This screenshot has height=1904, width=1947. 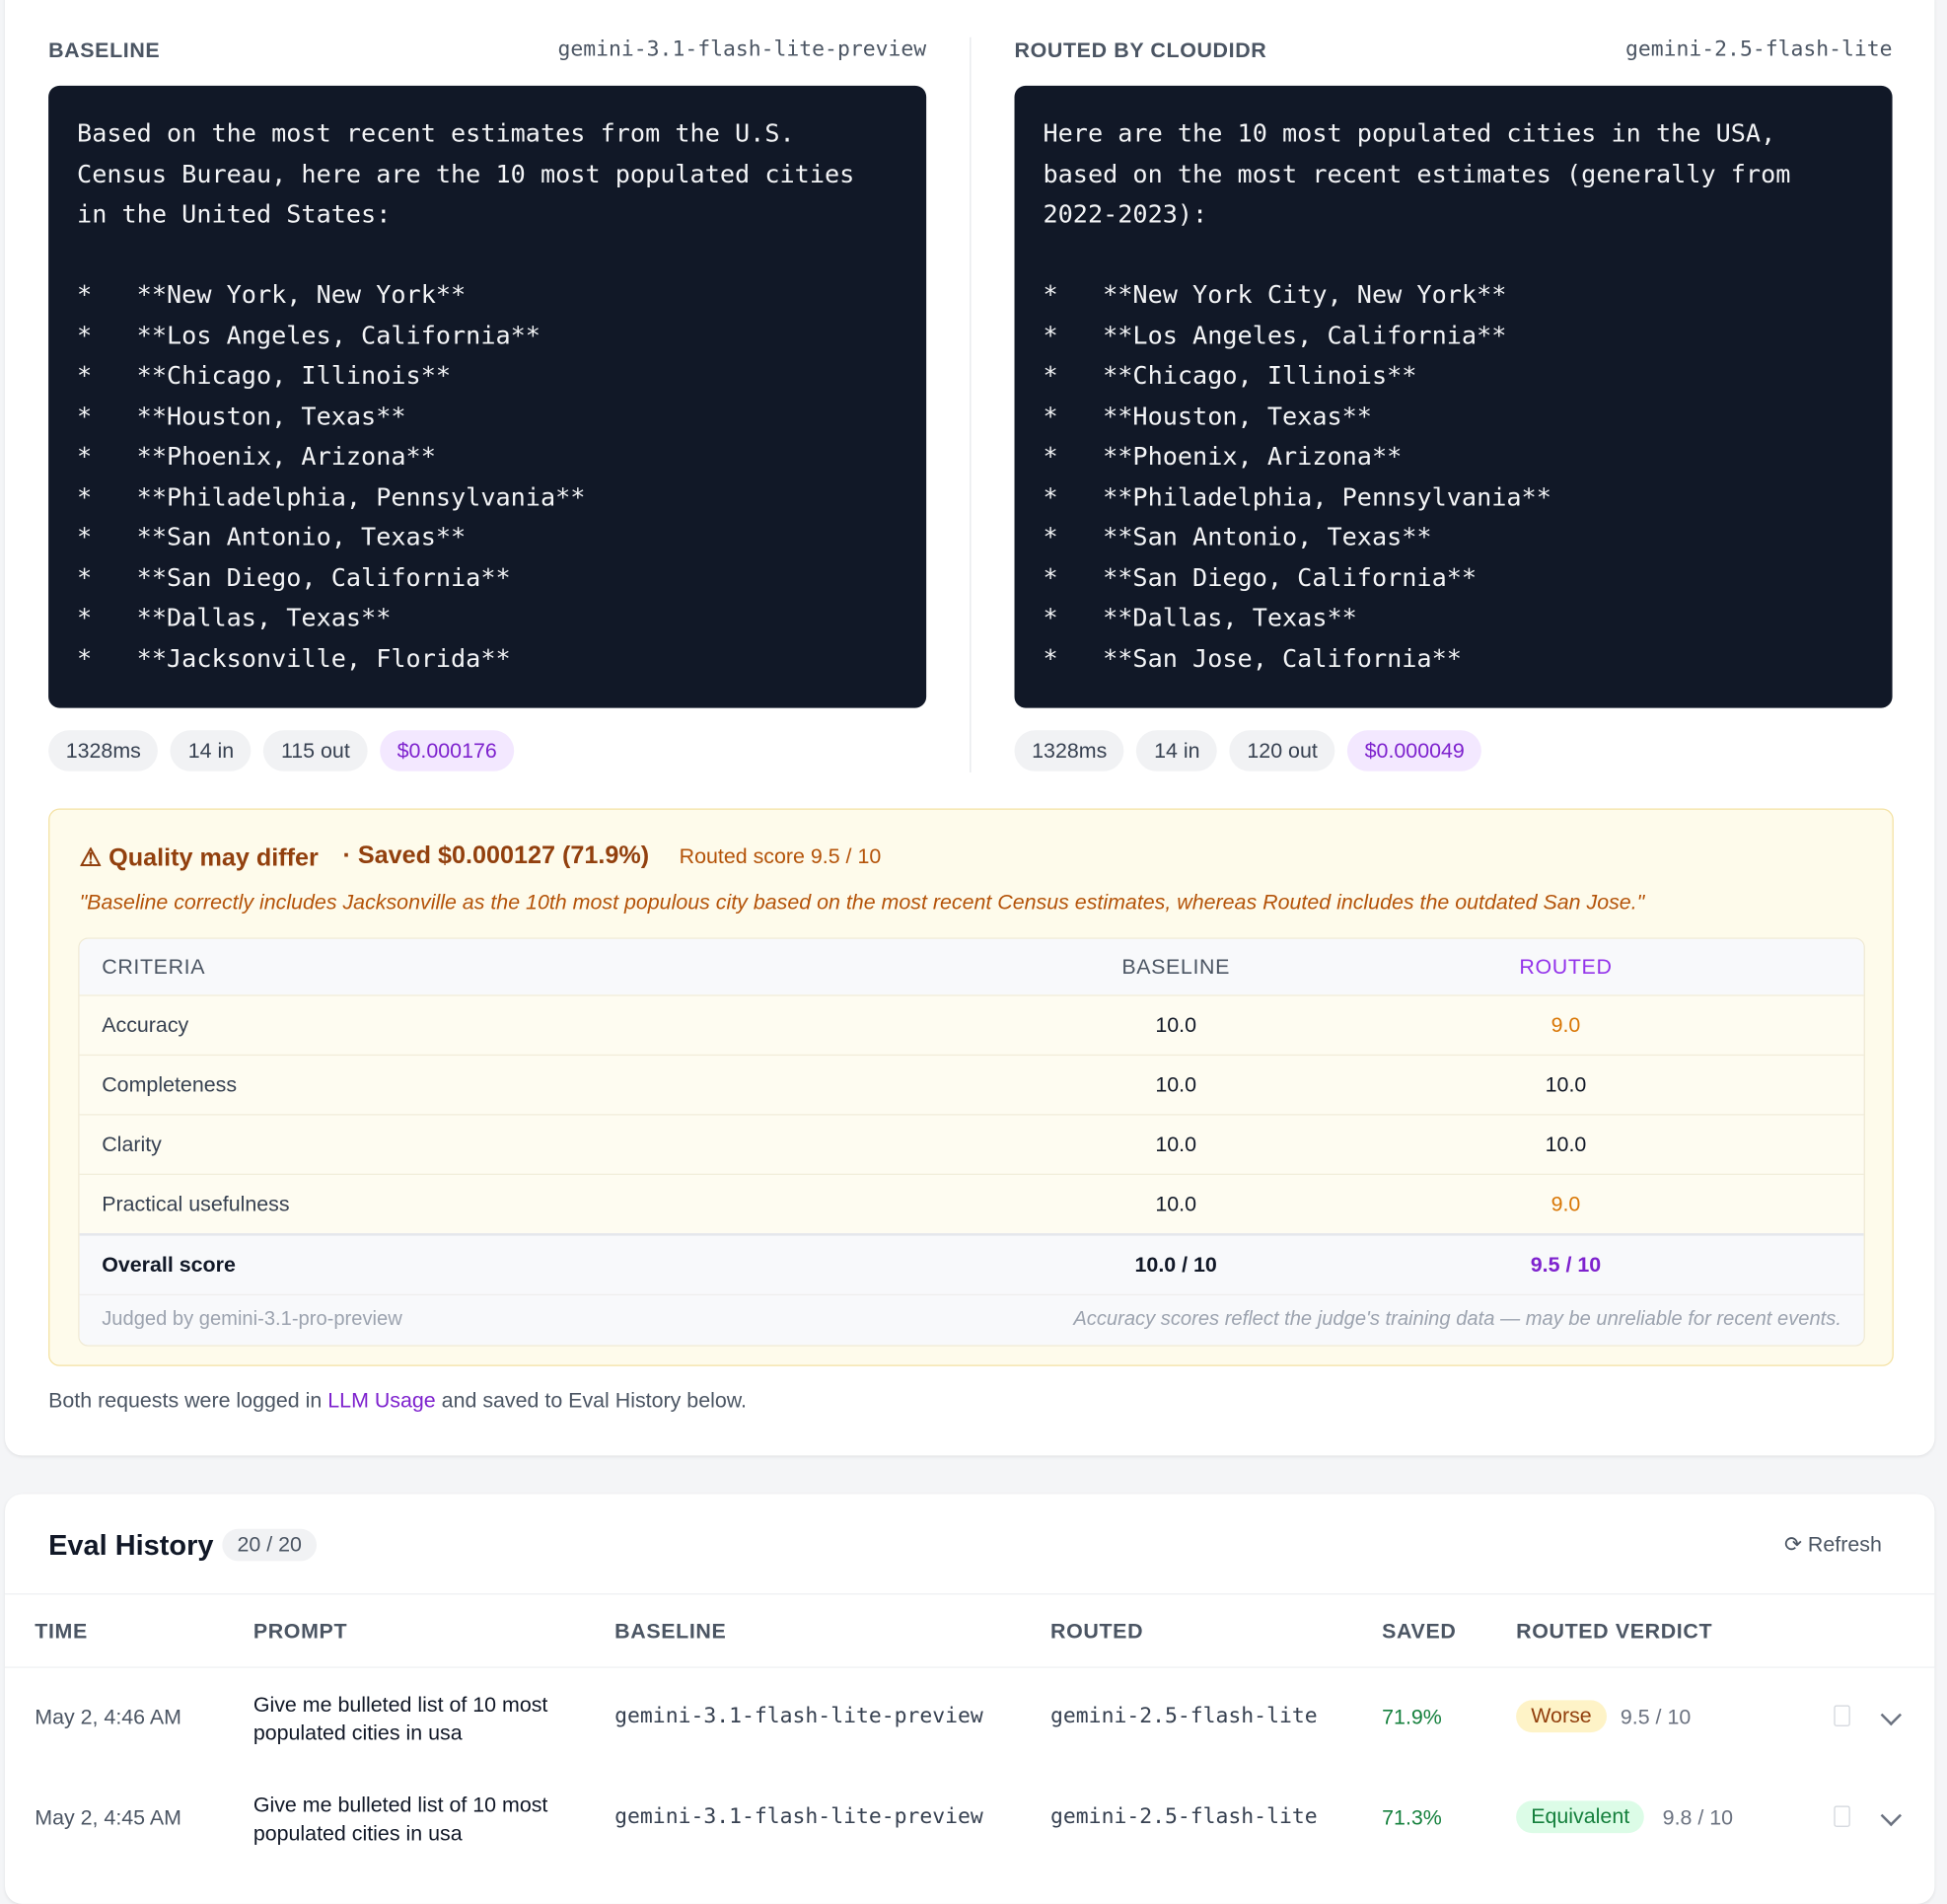 What do you see at coordinates (169, 1264) in the screenshot?
I see `cell: Overall score` at bounding box center [169, 1264].